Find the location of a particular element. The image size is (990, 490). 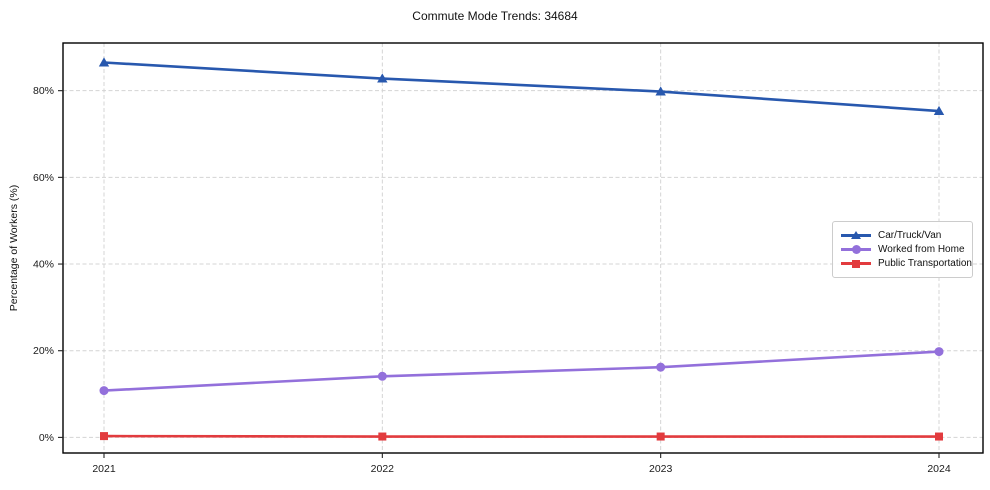

x-tick-label: 2024 is located at coordinates (939, 469).